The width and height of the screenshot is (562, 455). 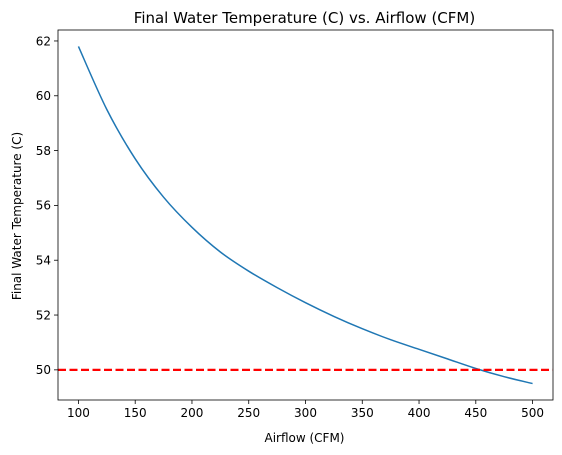 What do you see at coordinates (532, 413) in the screenshot?
I see `x-tick-label: 500` at bounding box center [532, 413].